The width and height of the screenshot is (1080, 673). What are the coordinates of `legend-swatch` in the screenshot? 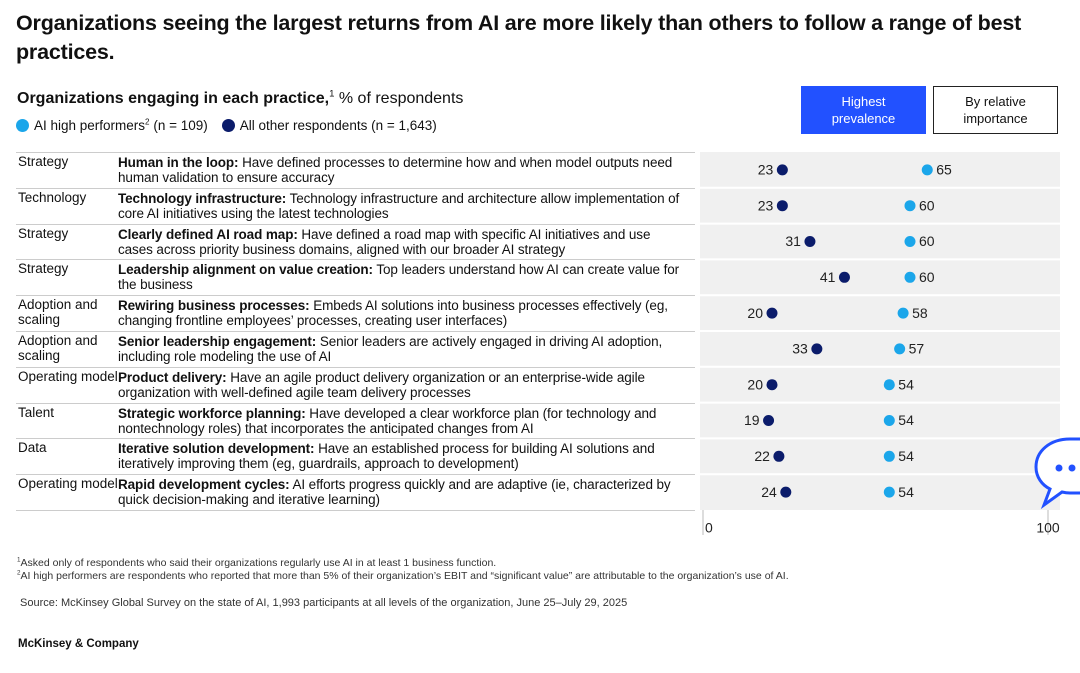 It's located at (228, 125).